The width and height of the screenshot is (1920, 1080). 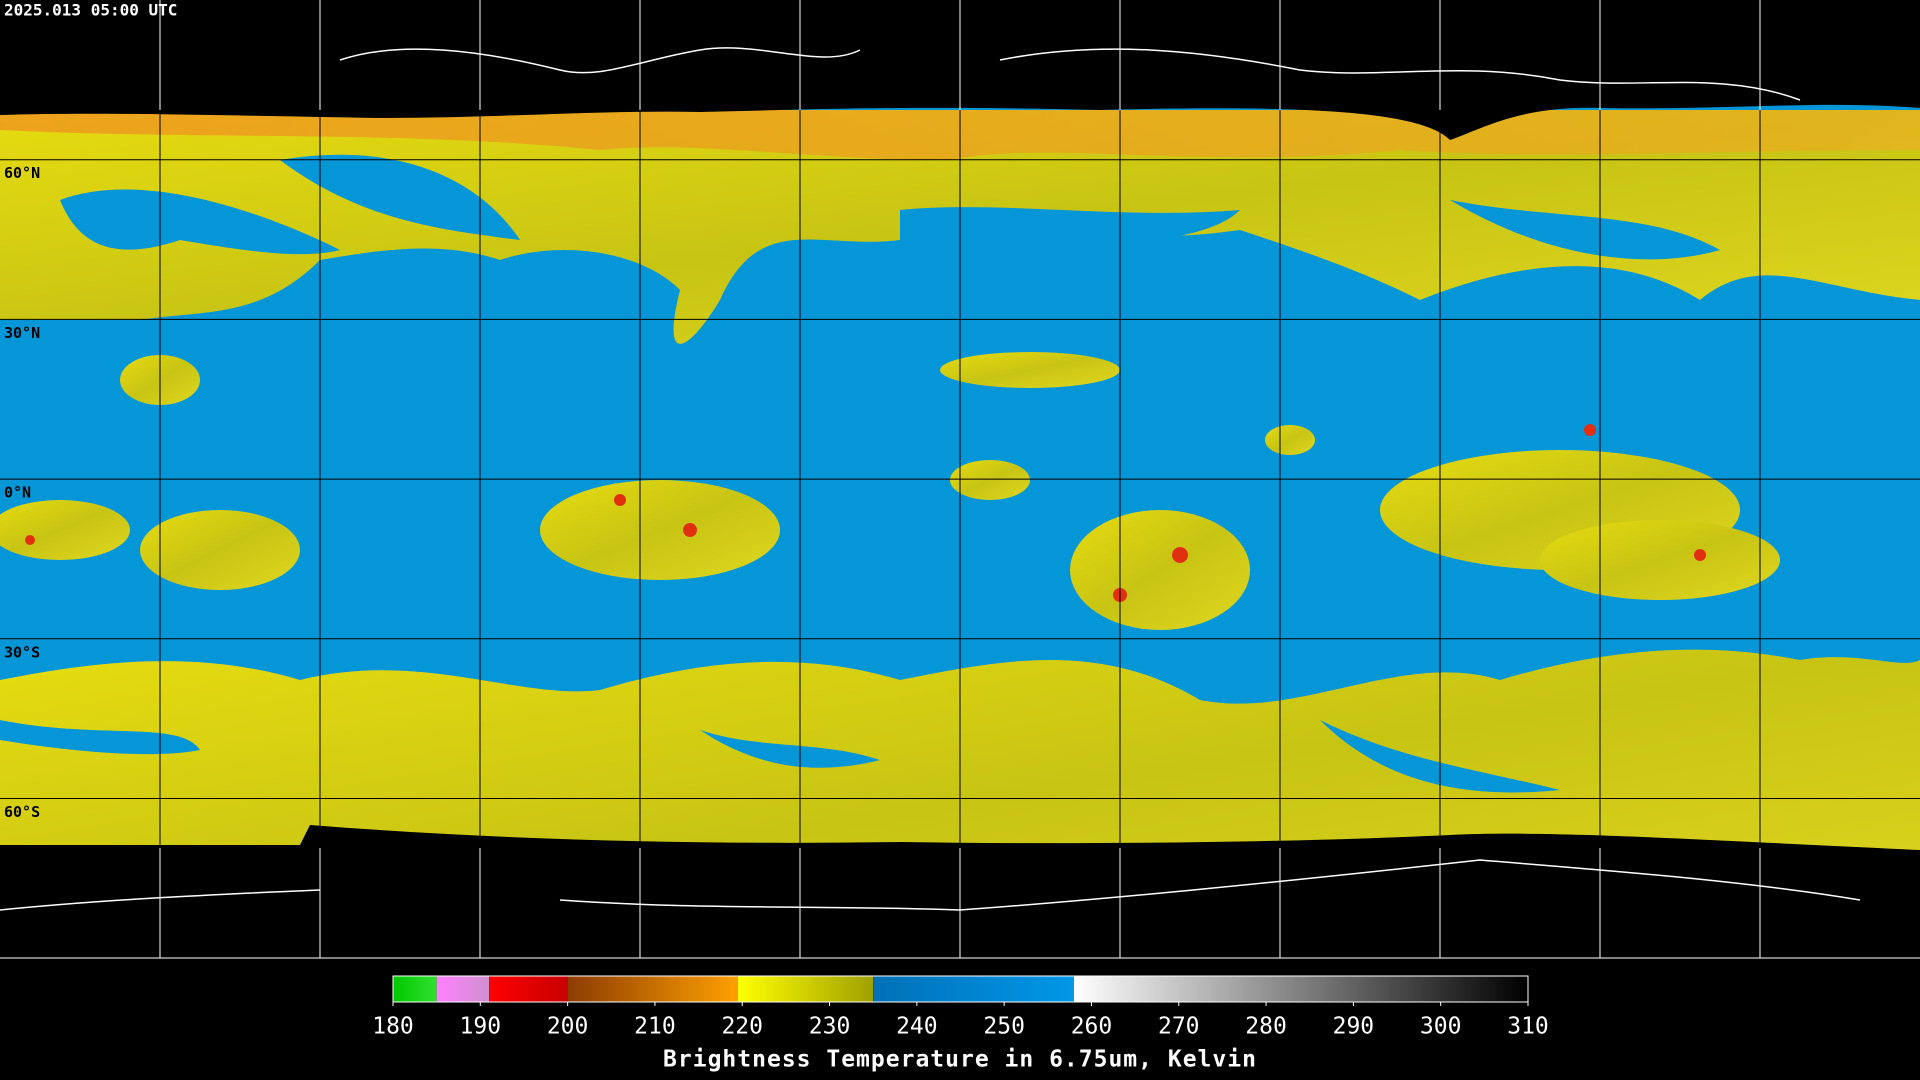 What do you see at coordinates (481, 1027) in the screenshot?
I see `colorbar-tick-label: 190` at bounding box center [481, 1027].